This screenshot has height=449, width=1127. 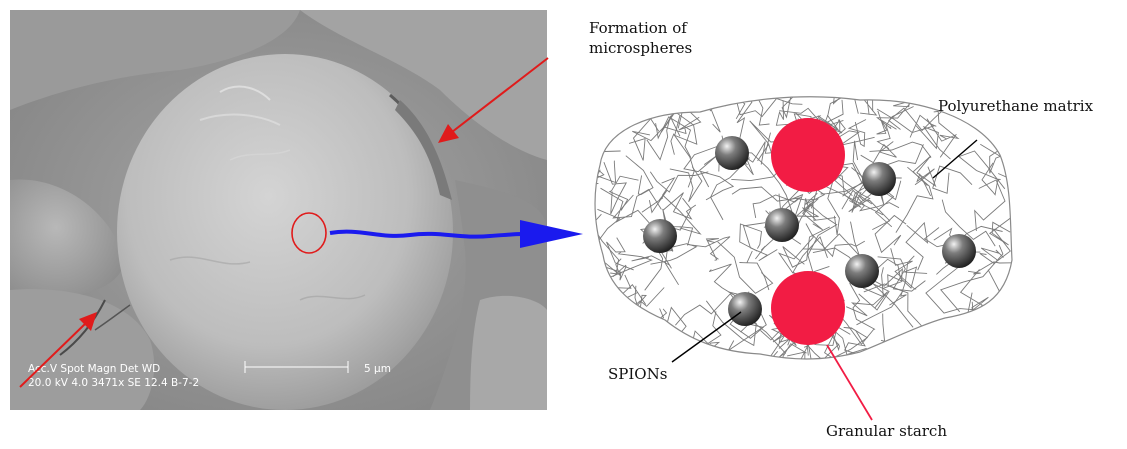 I want to click on flow-arrow, so click(x=456, y=234).